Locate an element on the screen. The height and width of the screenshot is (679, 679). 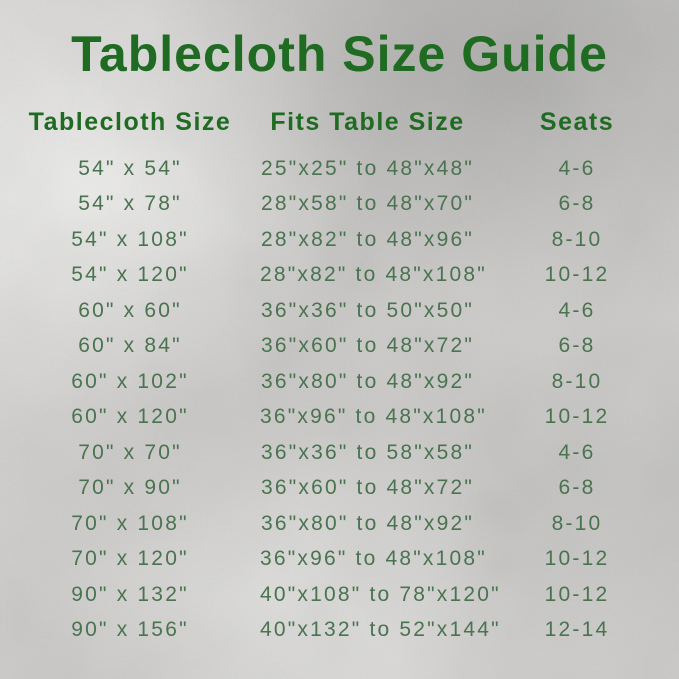
cell-fits-table-size: 36"x36" to 58"x58" is located at coordinates (367, 452).